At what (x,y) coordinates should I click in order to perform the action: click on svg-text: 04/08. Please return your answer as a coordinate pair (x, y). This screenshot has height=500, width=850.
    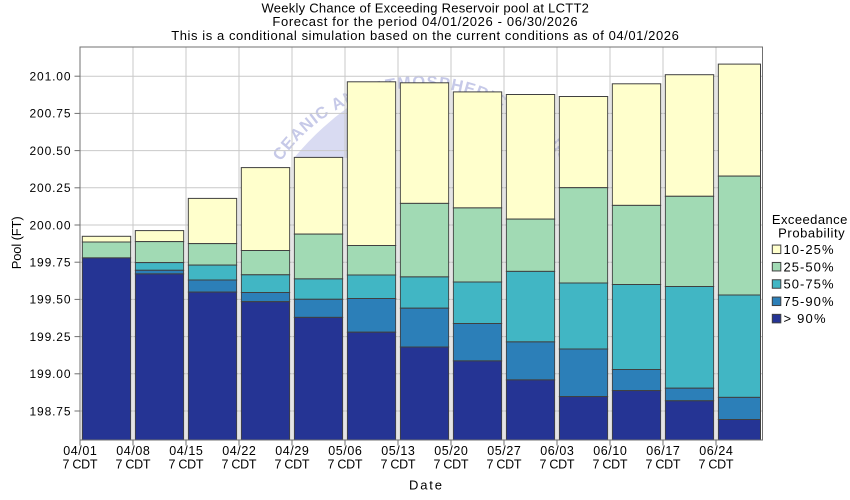
    Looking at the image, I should click on (133, 451).